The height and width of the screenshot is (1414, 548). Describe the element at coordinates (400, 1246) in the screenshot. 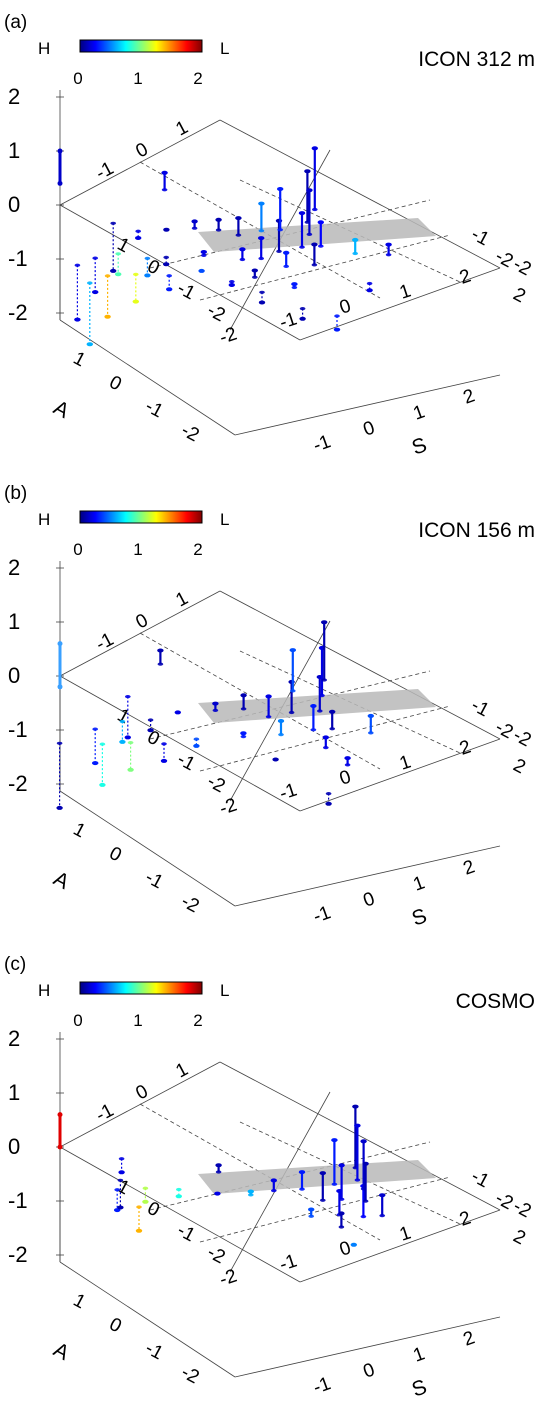

I see `front-mid-edge` at that location.